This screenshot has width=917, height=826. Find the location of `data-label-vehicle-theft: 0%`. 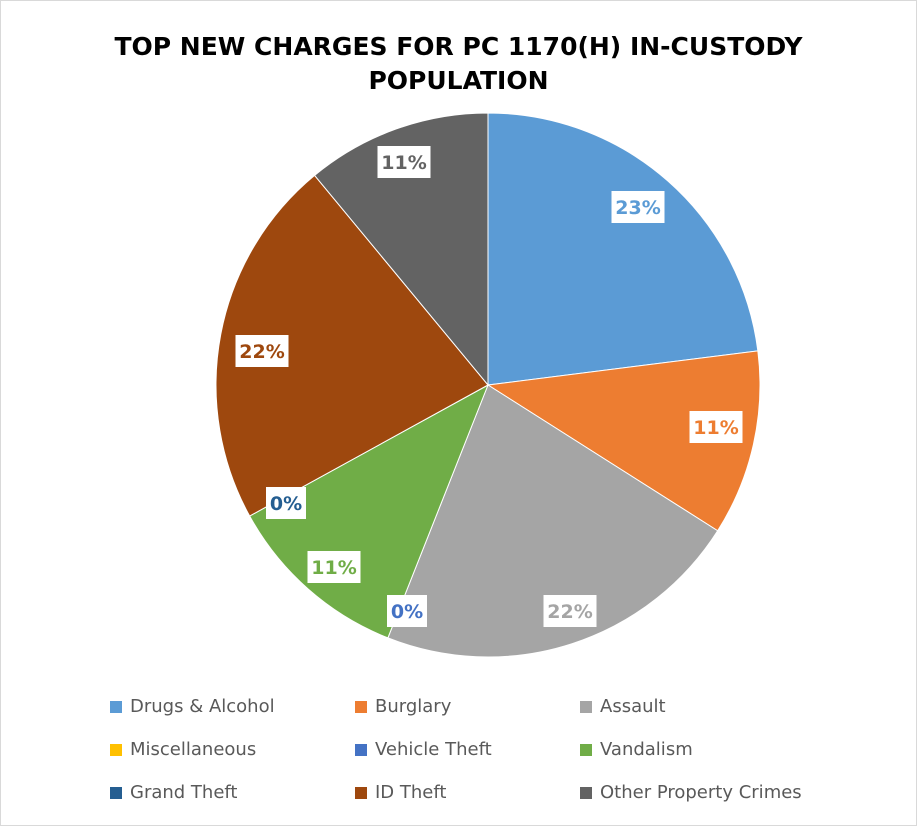

data-label-vehicle-theft: 0% is located at coordinates (407, 611).